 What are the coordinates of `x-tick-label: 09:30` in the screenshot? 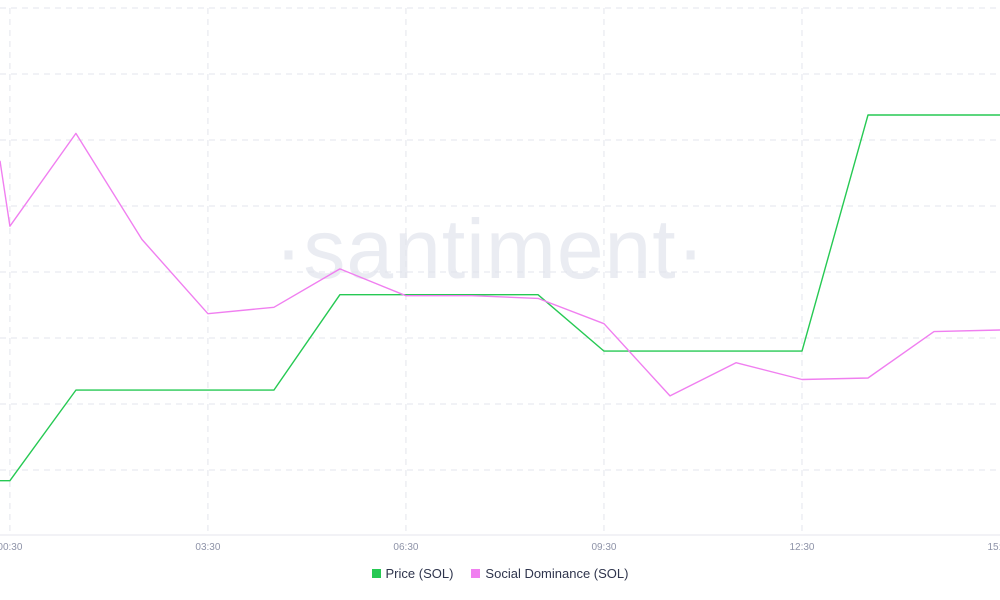 It's located at (603, 547).